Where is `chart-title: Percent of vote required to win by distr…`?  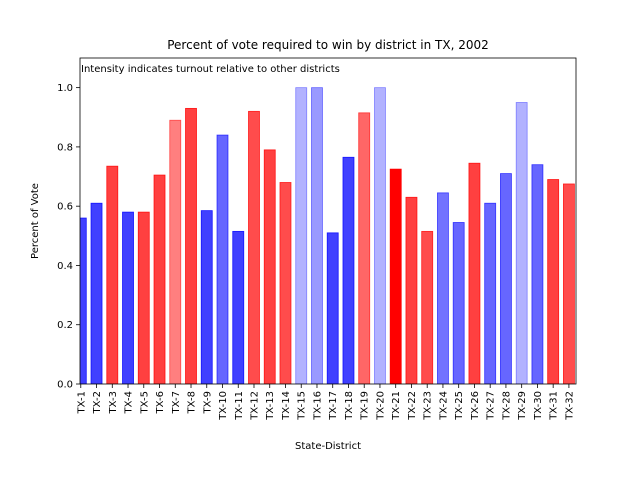 chart-title: Percent of vote required to win by distr… is located at coordinates (328, 45).